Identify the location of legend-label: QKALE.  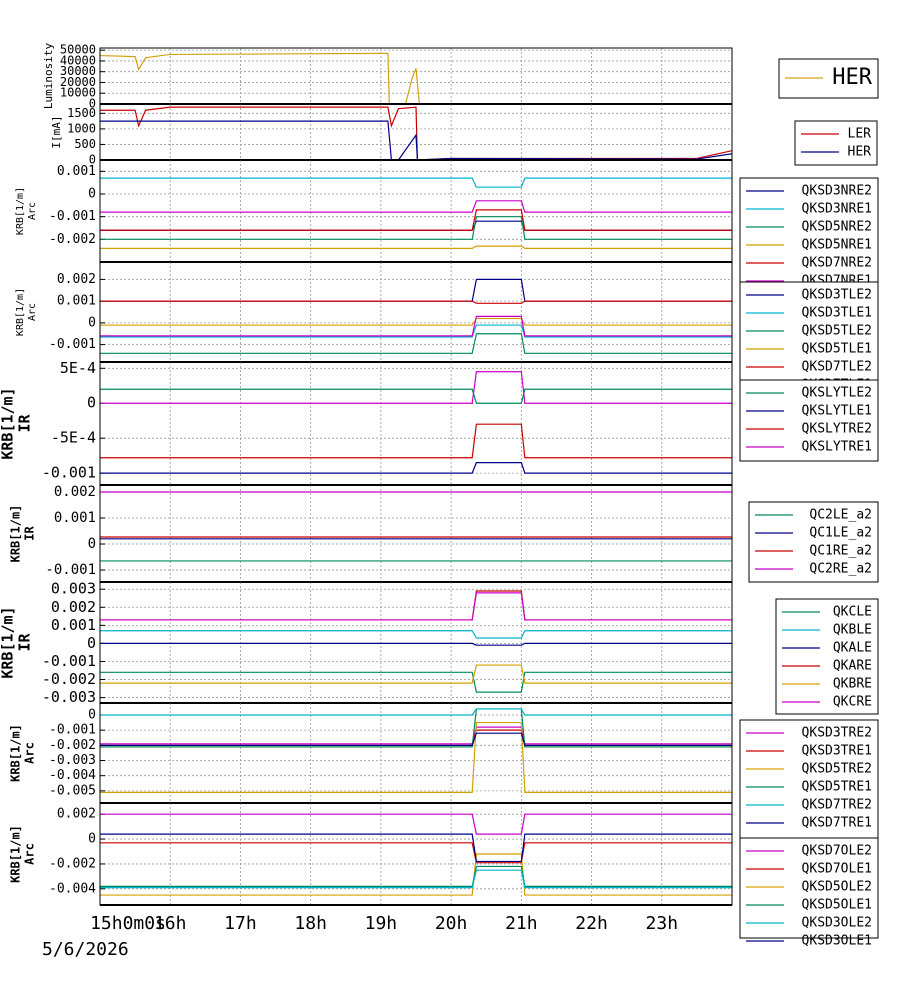
(852, 648).